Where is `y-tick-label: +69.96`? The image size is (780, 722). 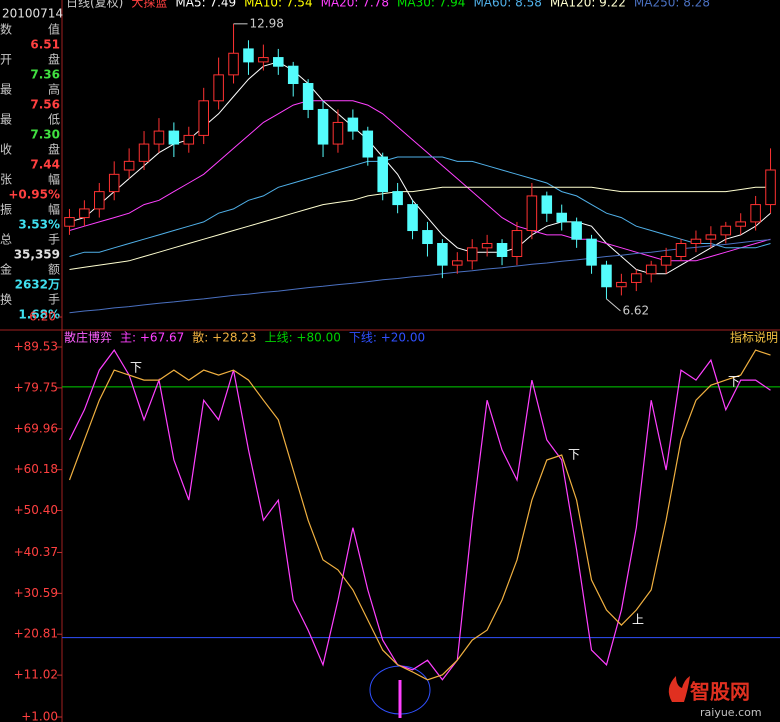
y-tick-label: +69.96 is located at coordinates (36, 428).